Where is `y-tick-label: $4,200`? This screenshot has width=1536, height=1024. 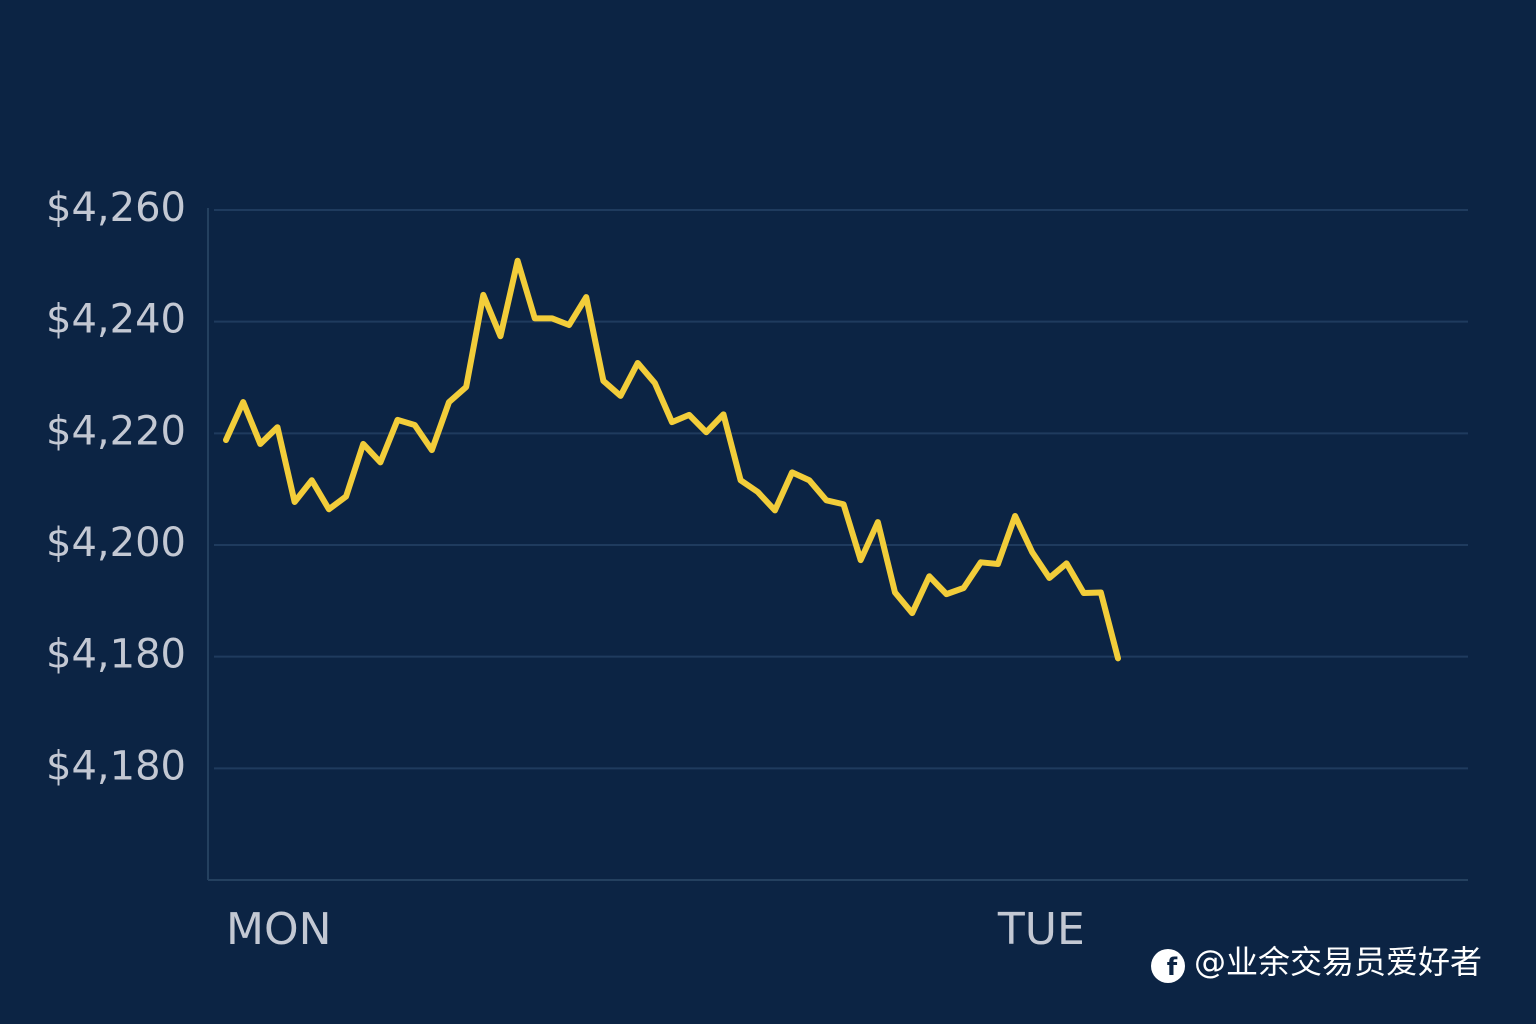 y-tick-label: $4,200 is located at coordinates (116, 543).